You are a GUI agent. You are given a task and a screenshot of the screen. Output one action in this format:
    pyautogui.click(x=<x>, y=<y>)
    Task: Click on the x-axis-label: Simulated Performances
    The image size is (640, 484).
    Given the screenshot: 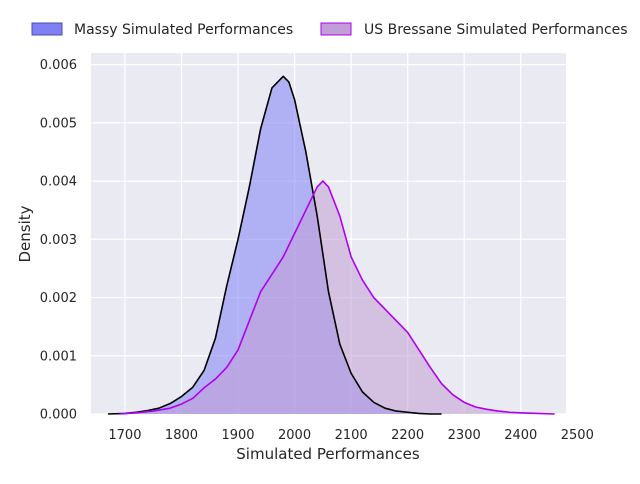 What is the action you would take?
    pyautogui.click(x=328, y=454)
    